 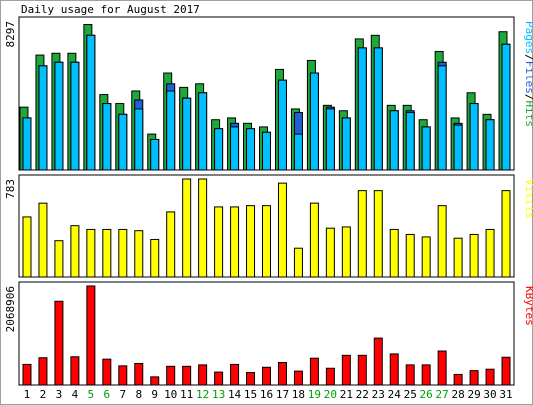 What do you see at coordinates (489, 394) in the screenshot?
I see `day-label-30: 30` at bounding box center [489, 394].